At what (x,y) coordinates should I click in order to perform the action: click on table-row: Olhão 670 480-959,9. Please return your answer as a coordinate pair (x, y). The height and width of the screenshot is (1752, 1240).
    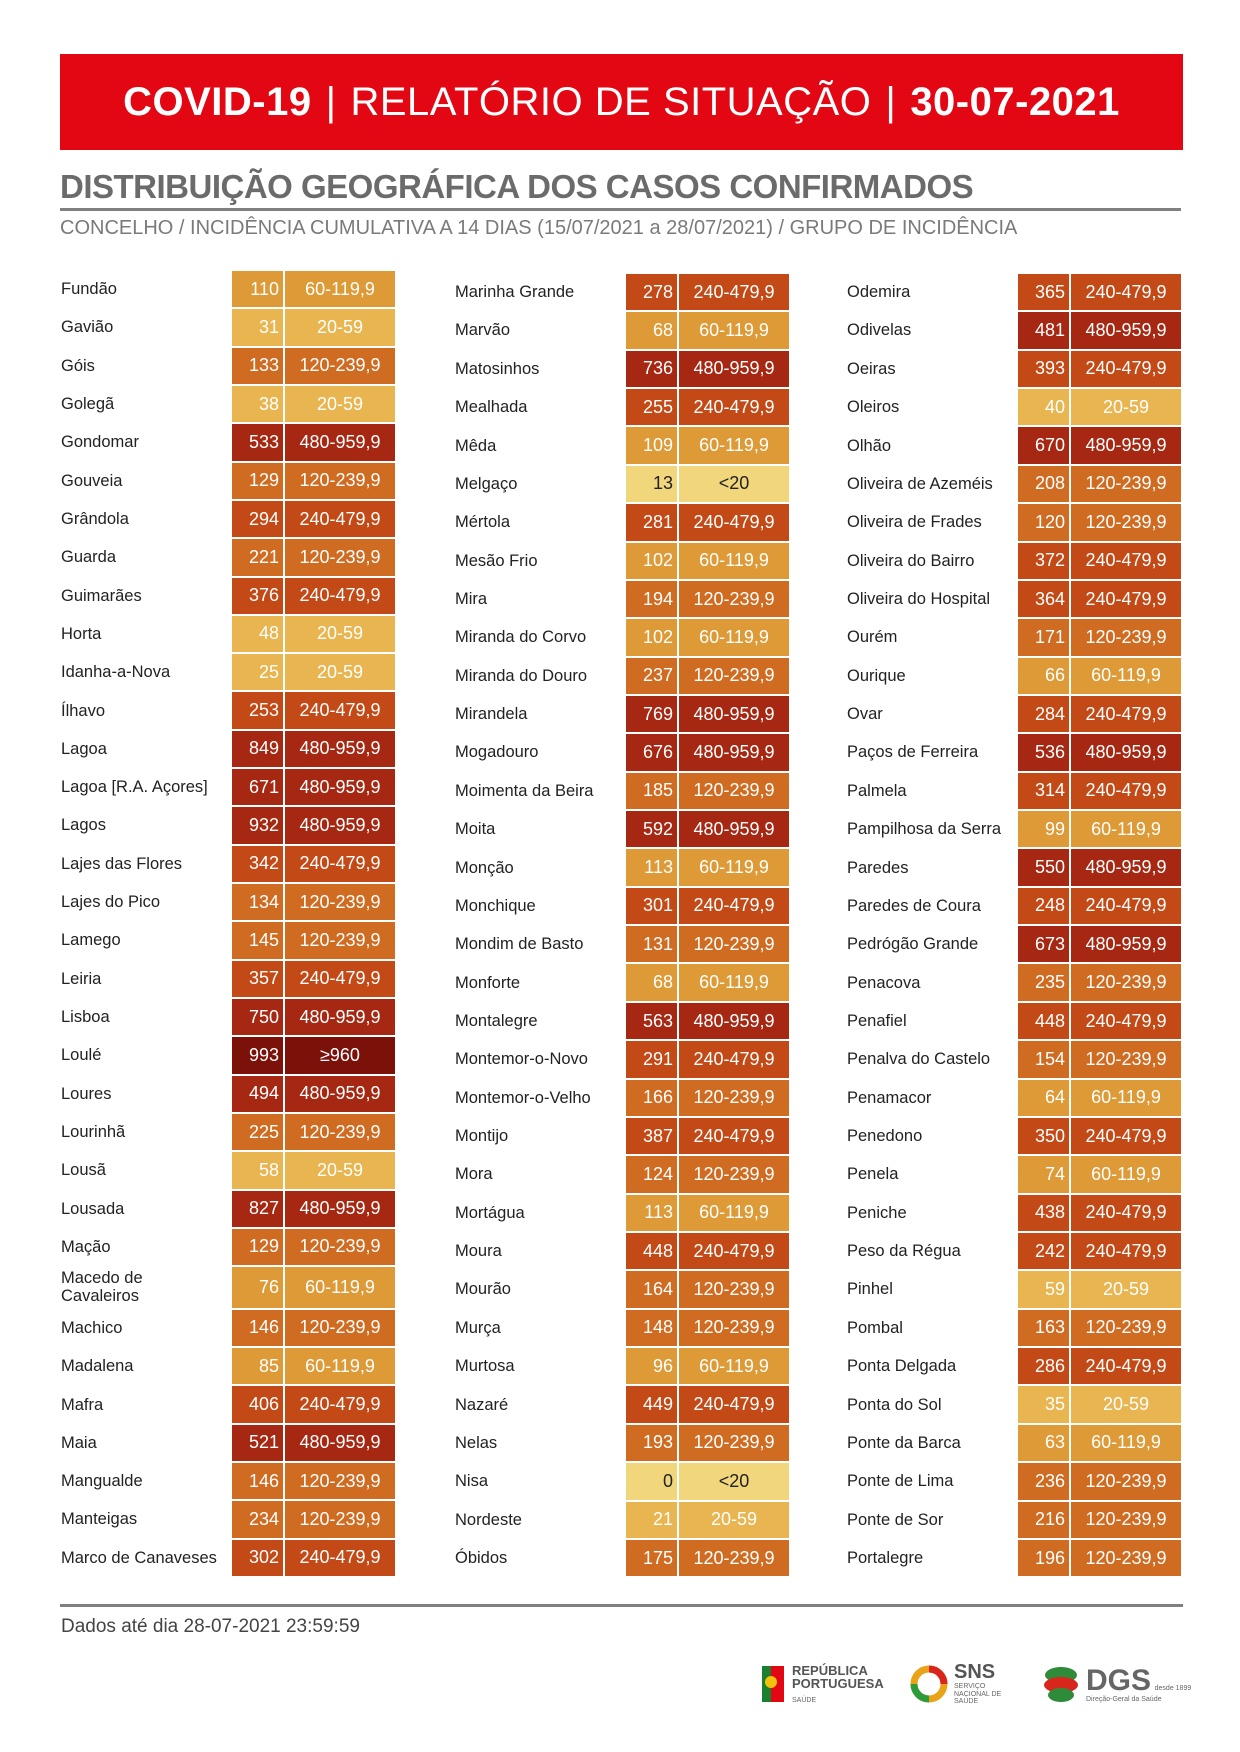
    Looking at the image, I should click on (1014, 445).